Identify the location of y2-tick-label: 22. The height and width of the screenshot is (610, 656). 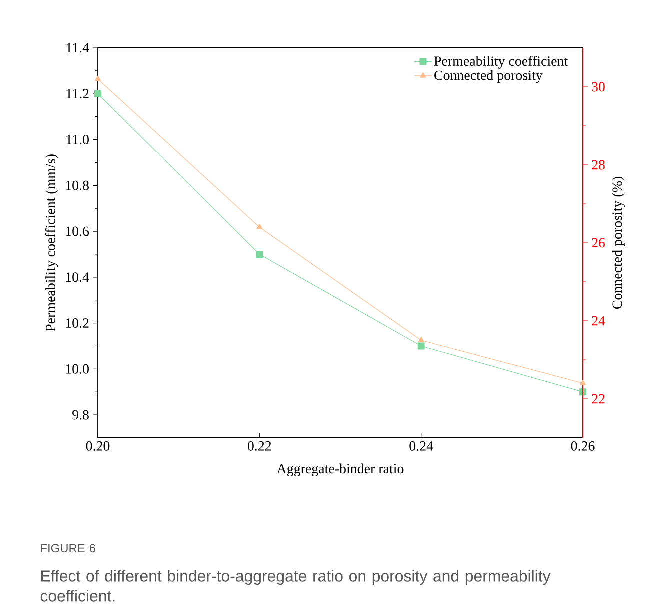
(598, 399).